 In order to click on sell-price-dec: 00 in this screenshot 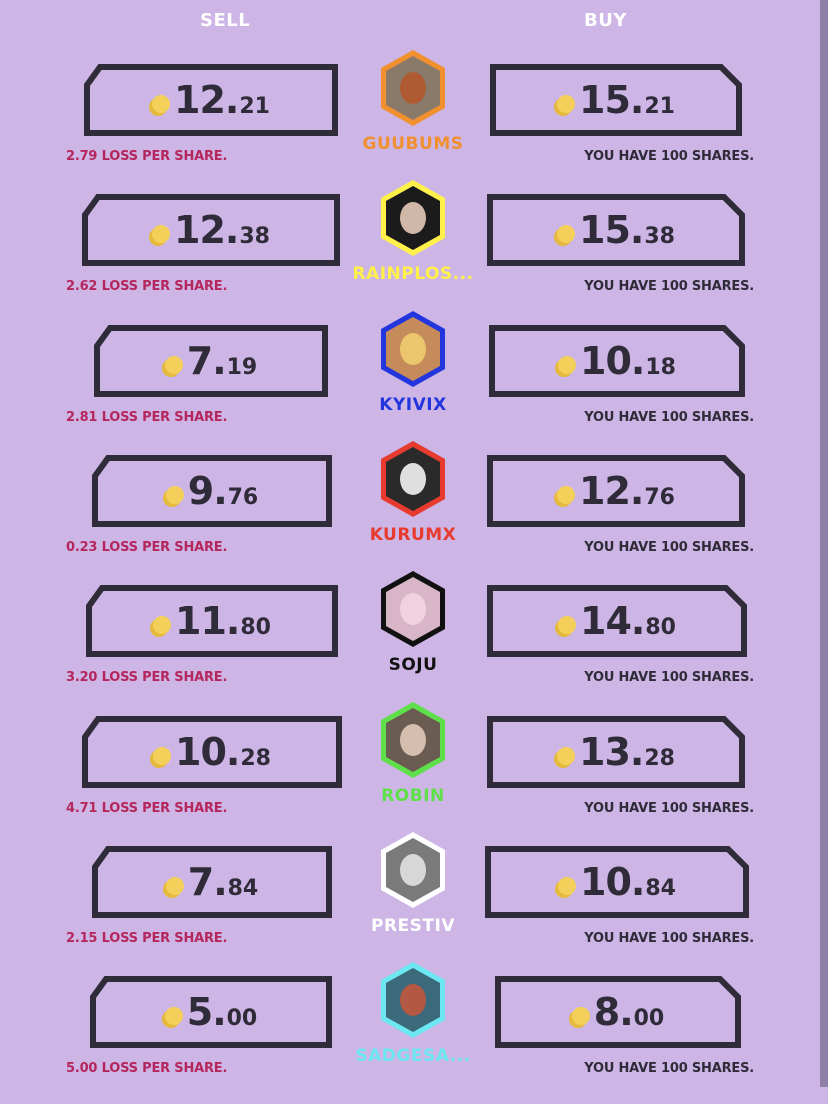, I will do `click(242, 1018)`.